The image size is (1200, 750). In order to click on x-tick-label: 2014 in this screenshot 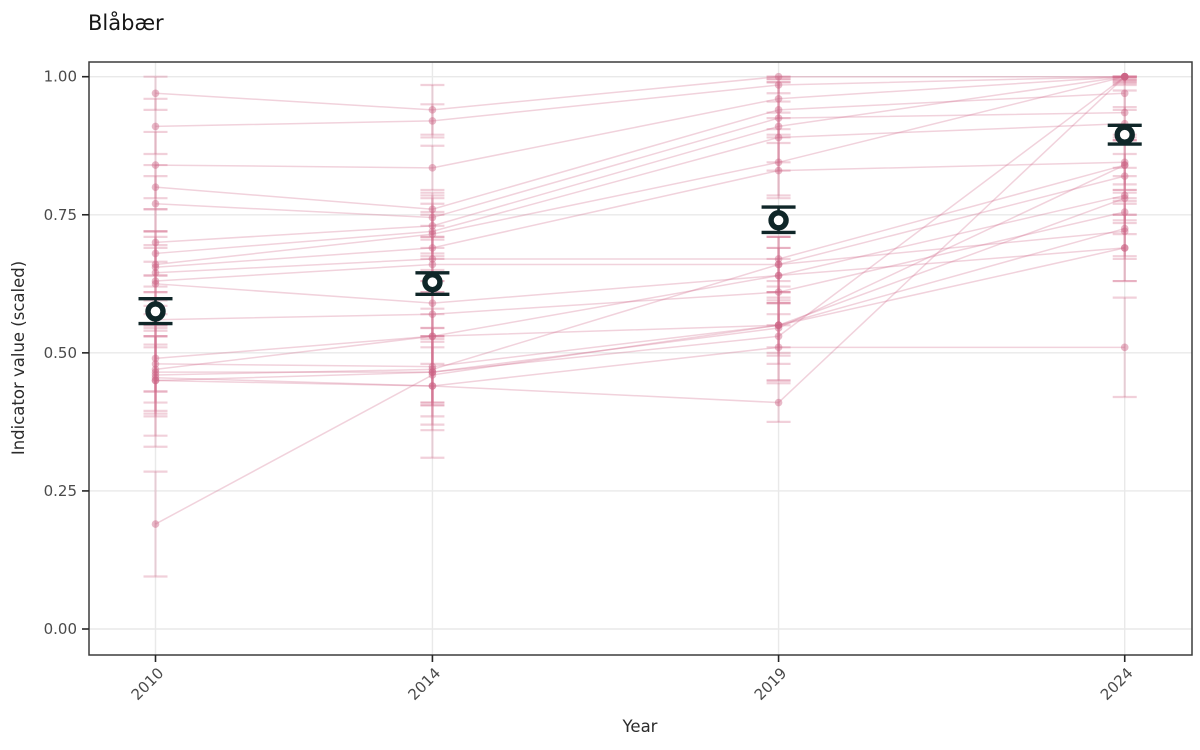, I will do `click(425, 684)`.